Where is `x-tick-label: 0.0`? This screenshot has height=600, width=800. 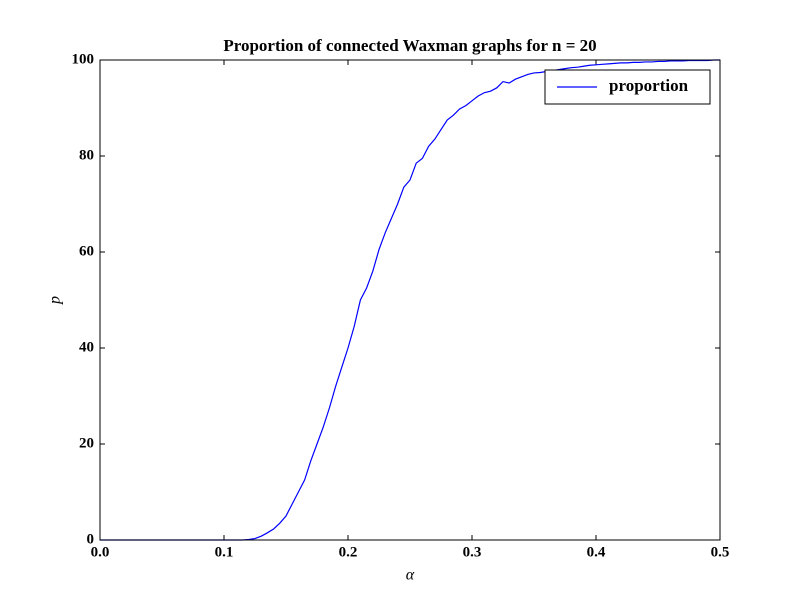
x-tick-label: 0.0 is located at coordinates (100, 552).